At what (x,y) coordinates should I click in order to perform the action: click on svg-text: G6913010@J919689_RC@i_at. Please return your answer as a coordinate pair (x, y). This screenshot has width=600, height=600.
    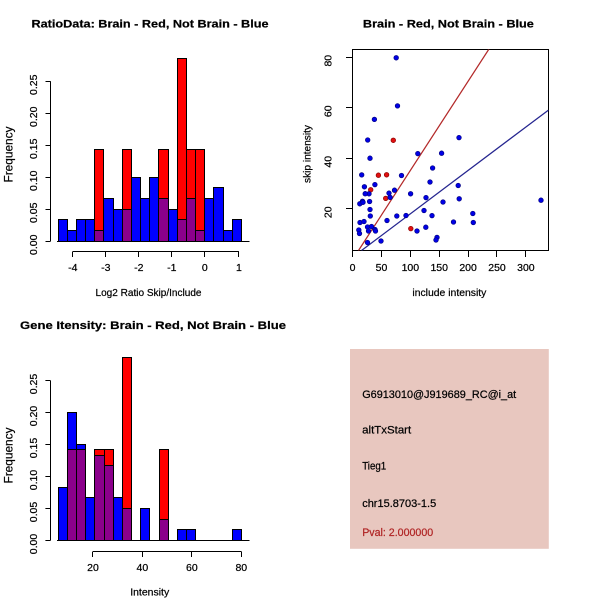
    Looking at the image, I should click on (439, 395).